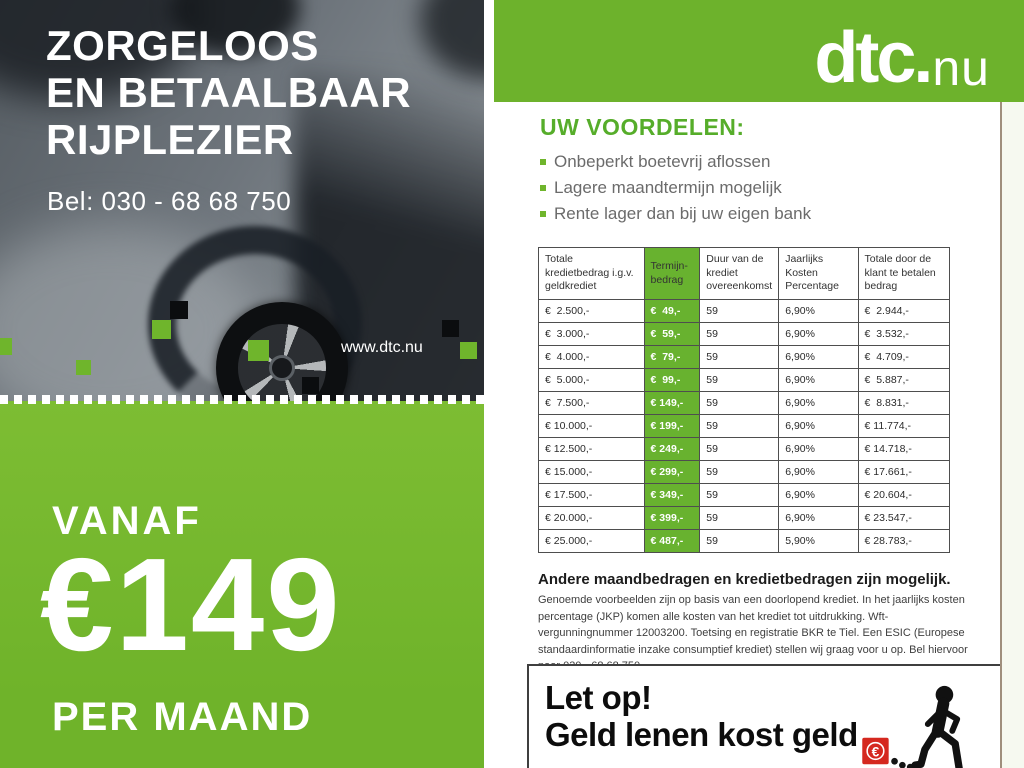  What do you see at coordinates (904, 334) in the screenshot?
I see `table-cell: € 3.532,-` at bounding box center [904, 334].